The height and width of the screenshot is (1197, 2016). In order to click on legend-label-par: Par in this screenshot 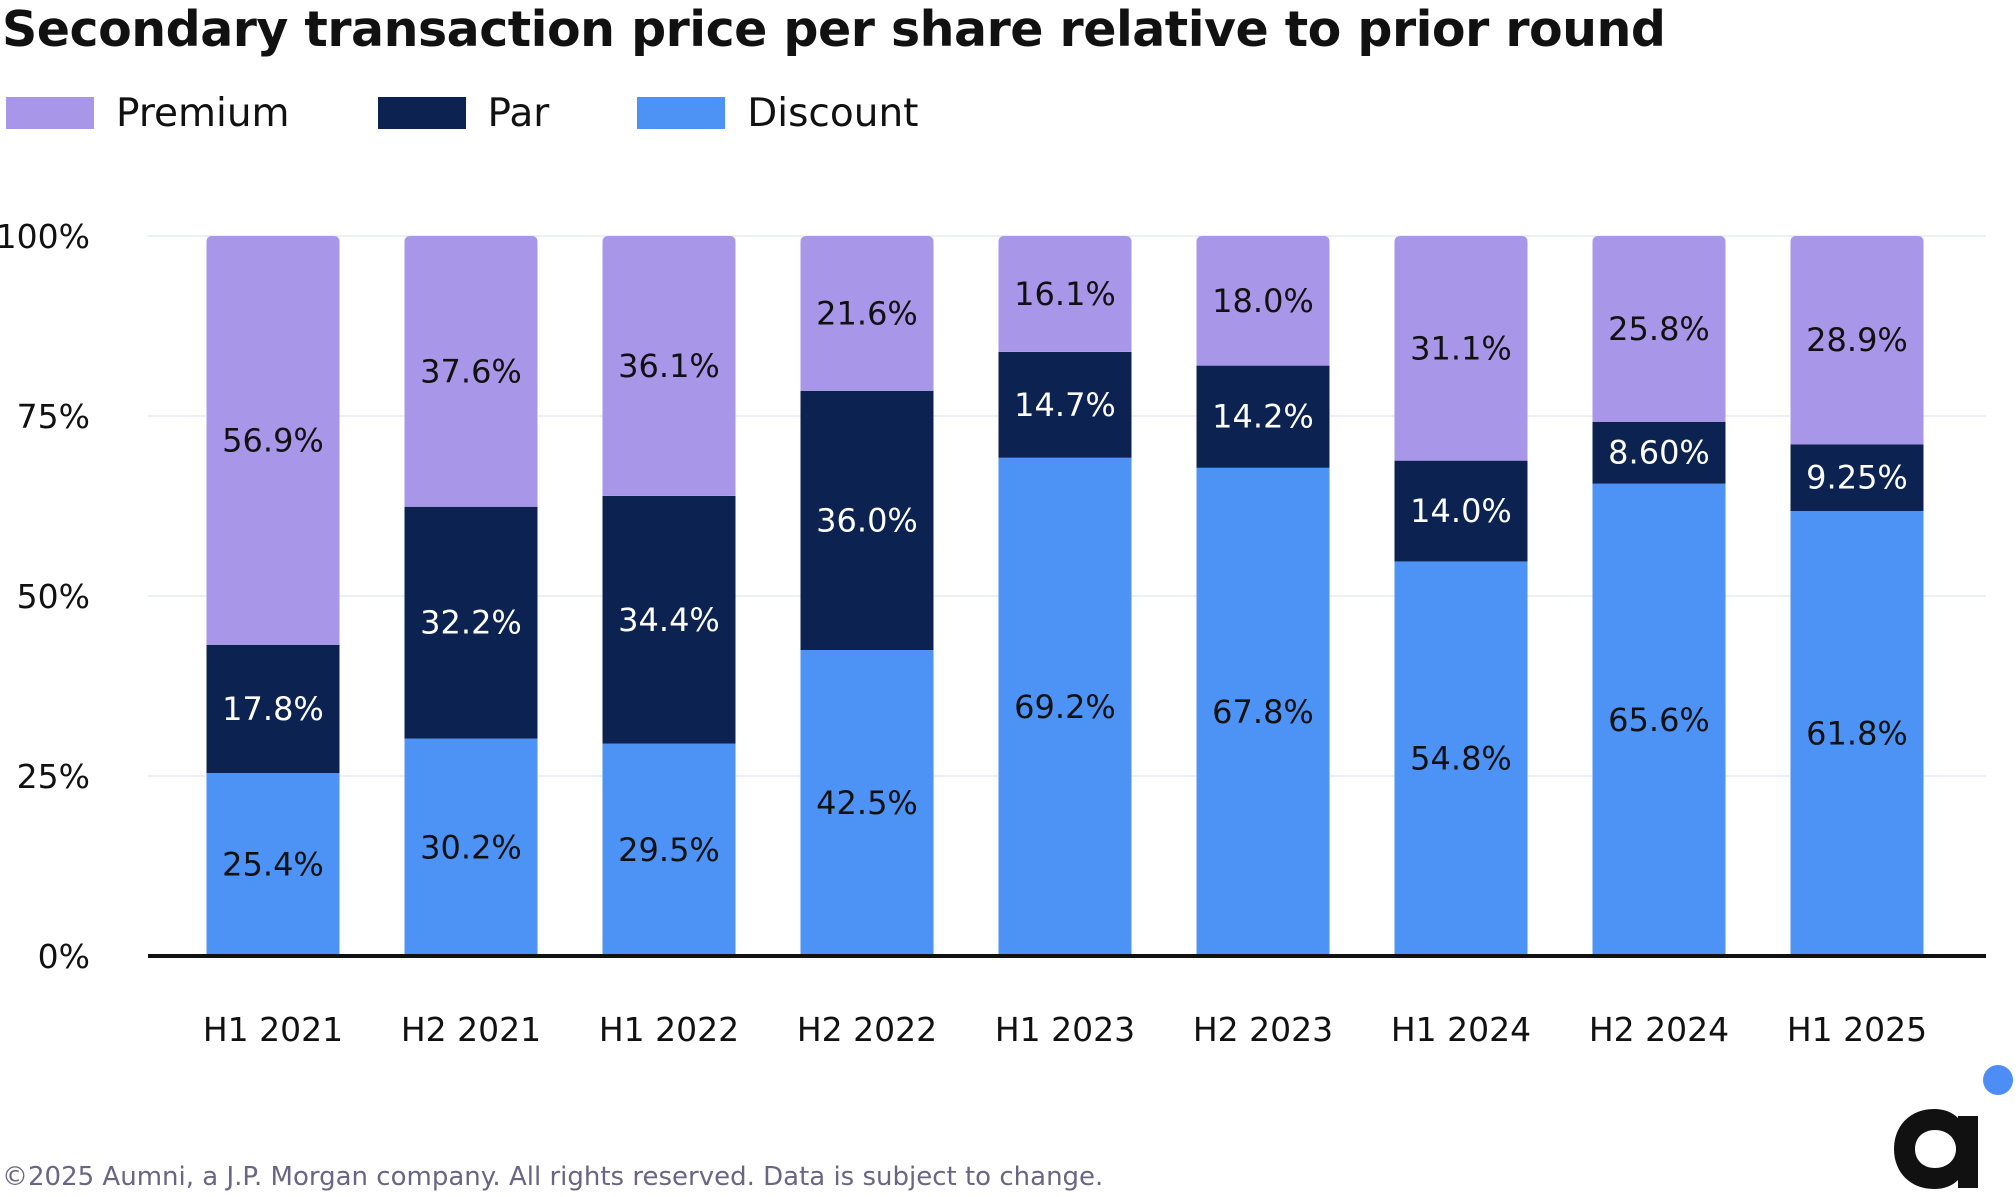, I will do `click(518, 113)`.